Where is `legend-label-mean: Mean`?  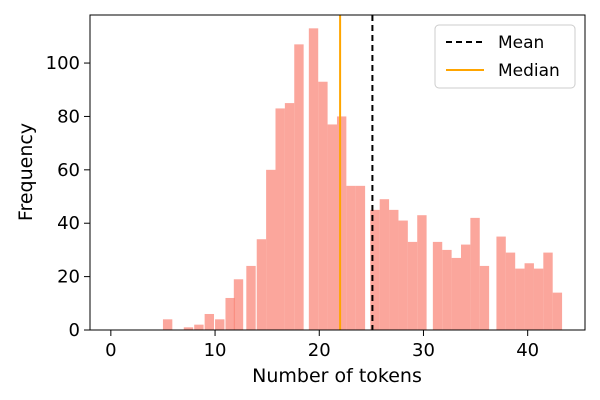
legend-label-mean: Mean is located at coordinates (521, 43).